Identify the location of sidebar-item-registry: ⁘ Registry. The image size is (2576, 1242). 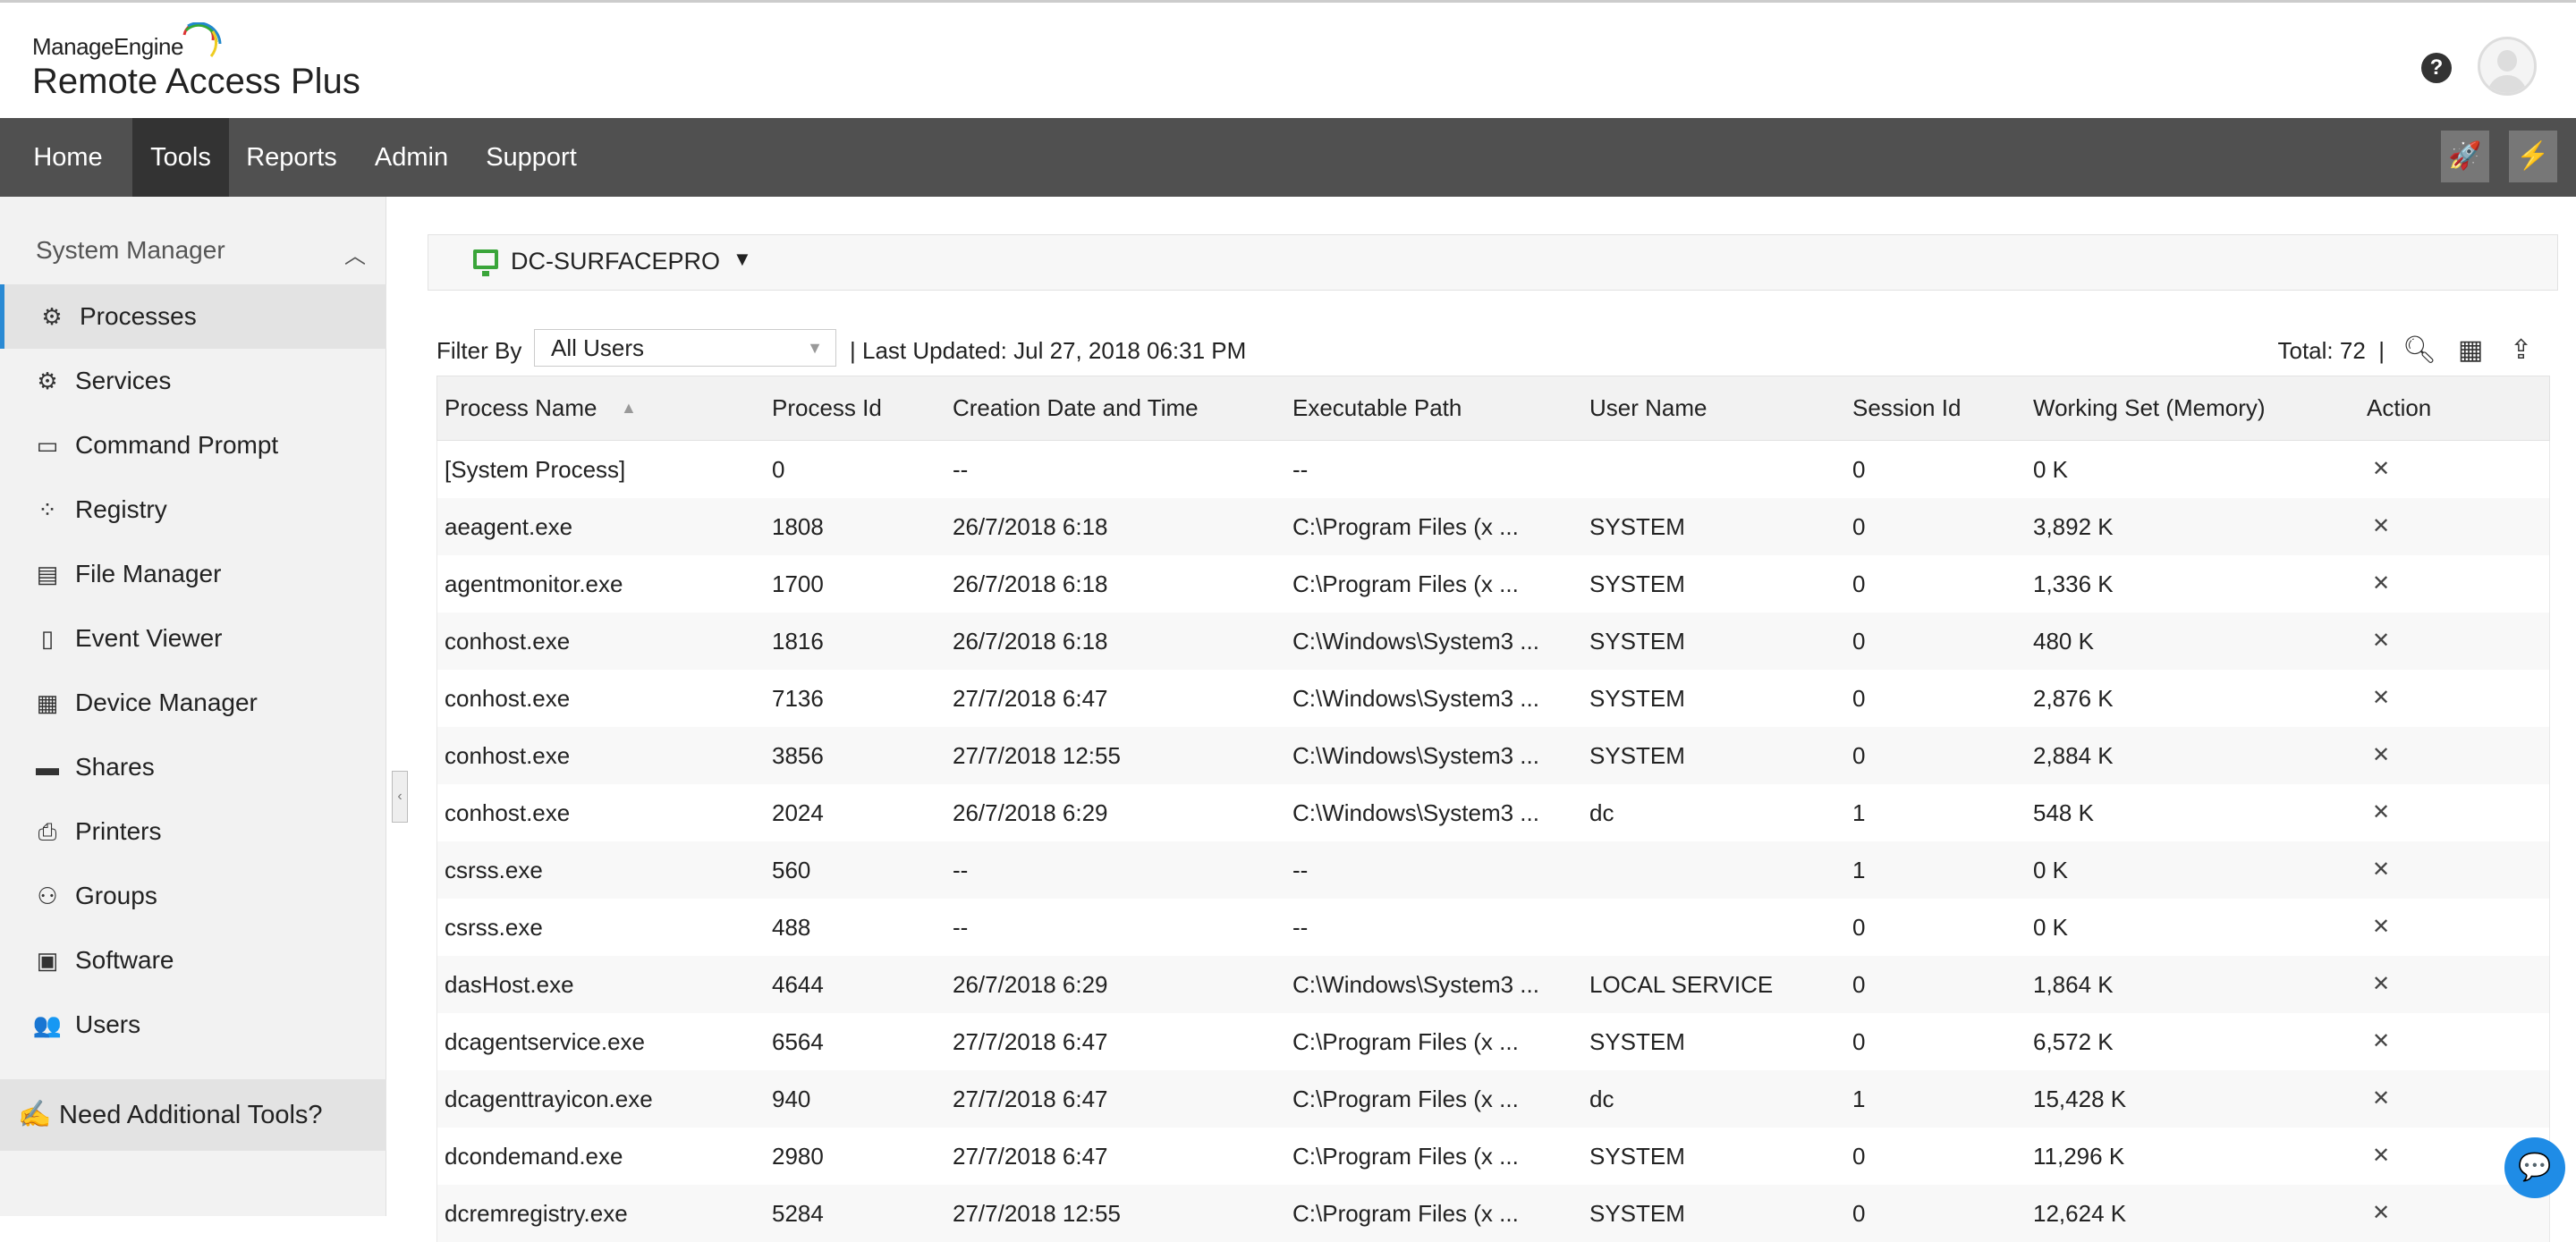
(193, 510).